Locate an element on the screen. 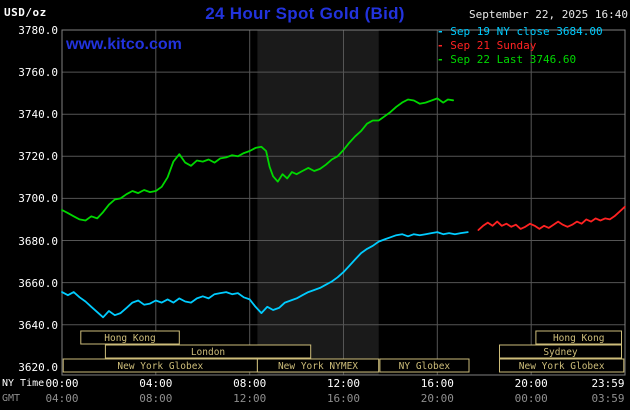 Image resolution: width=630 pixels, height=410 pixels. session-box-sydney is located at coordinates (560, 351).